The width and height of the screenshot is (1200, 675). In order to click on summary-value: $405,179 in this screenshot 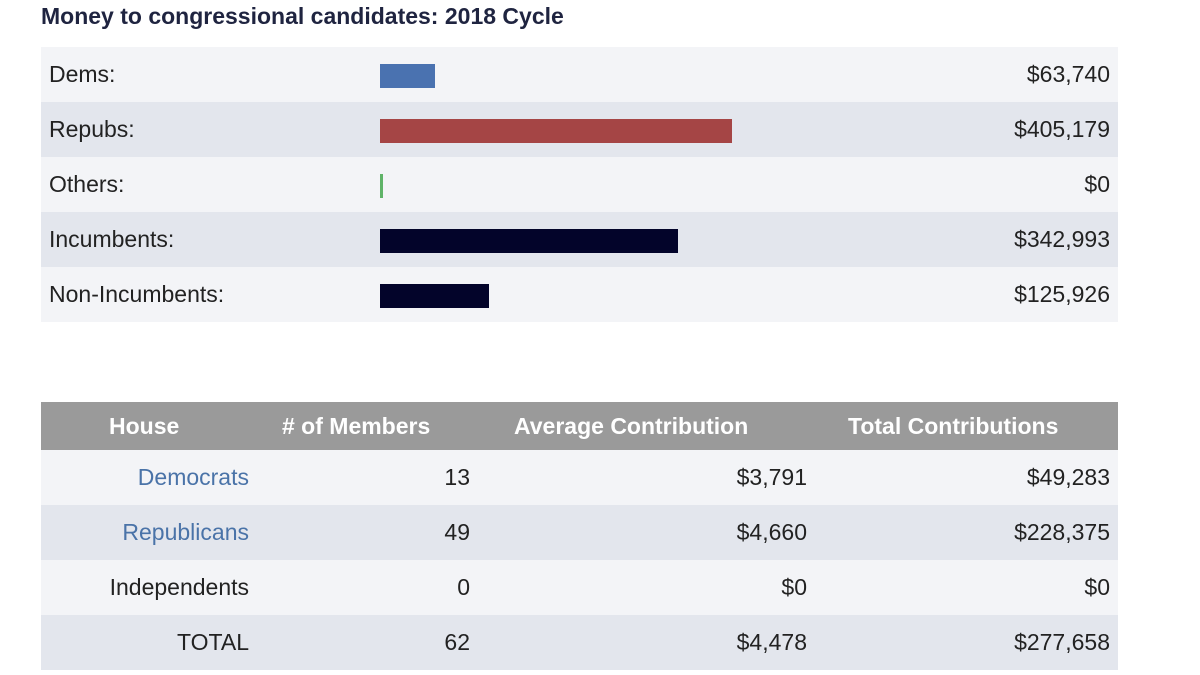, I will do `click(1062, 129)`.